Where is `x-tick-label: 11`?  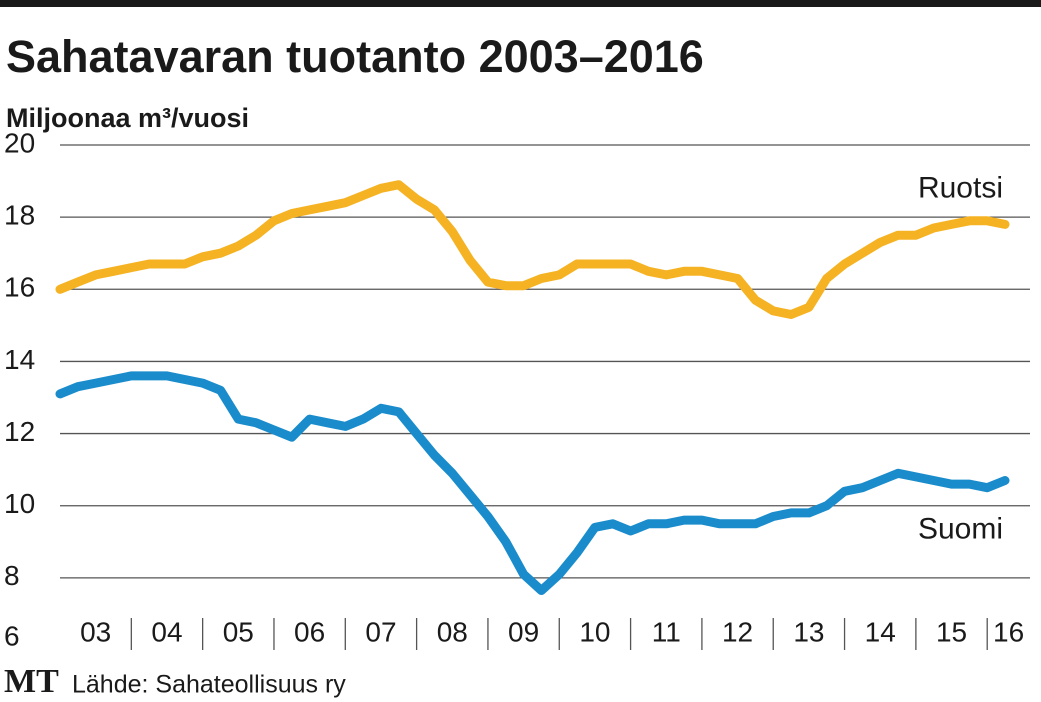
x-tick-label: 11 is located at coordinates (666, 631).